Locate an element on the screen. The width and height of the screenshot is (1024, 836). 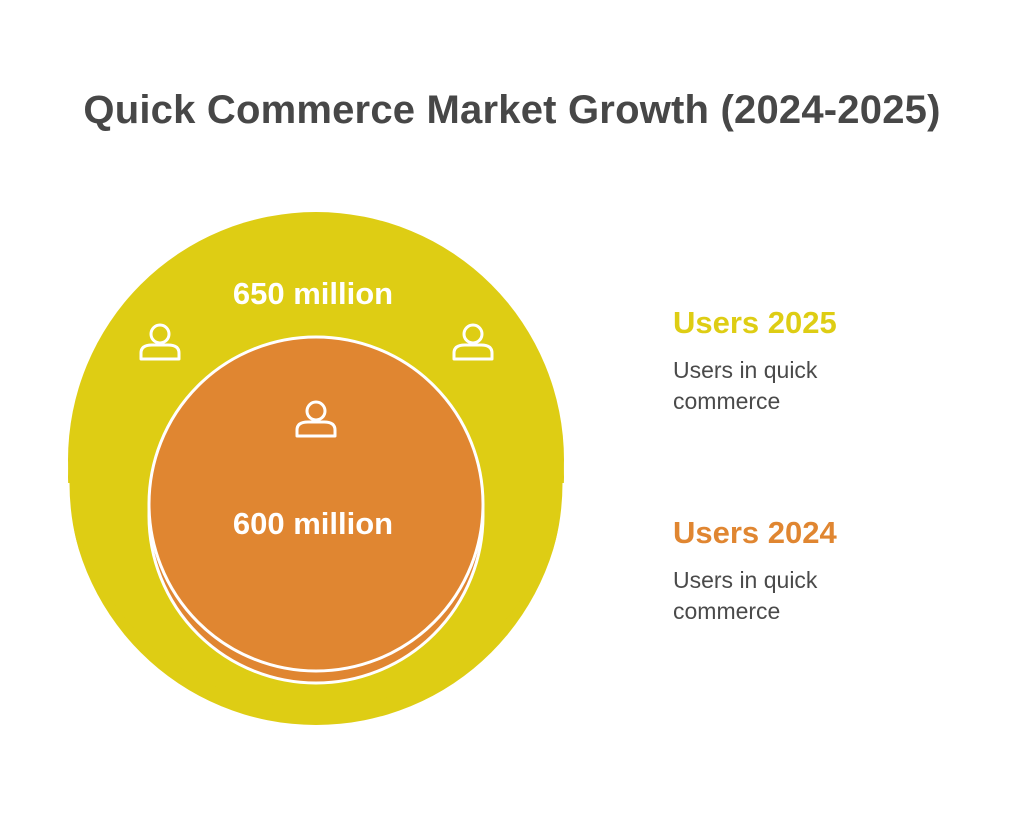
inner-circle-face is located at coordinates (316, 504).